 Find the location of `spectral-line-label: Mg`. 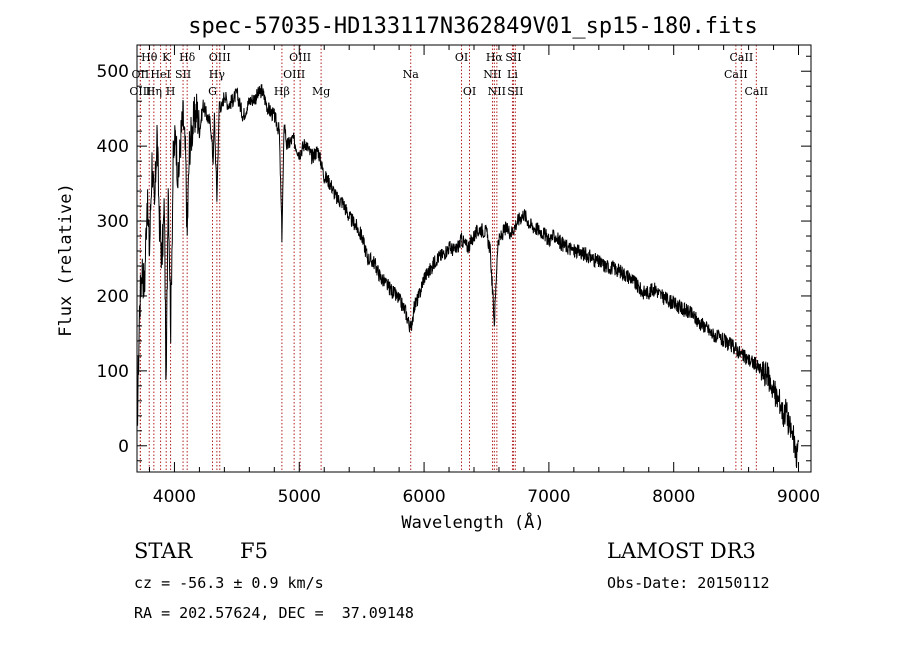

spectral-line-label: Mg is located at coordinates (321, 91).